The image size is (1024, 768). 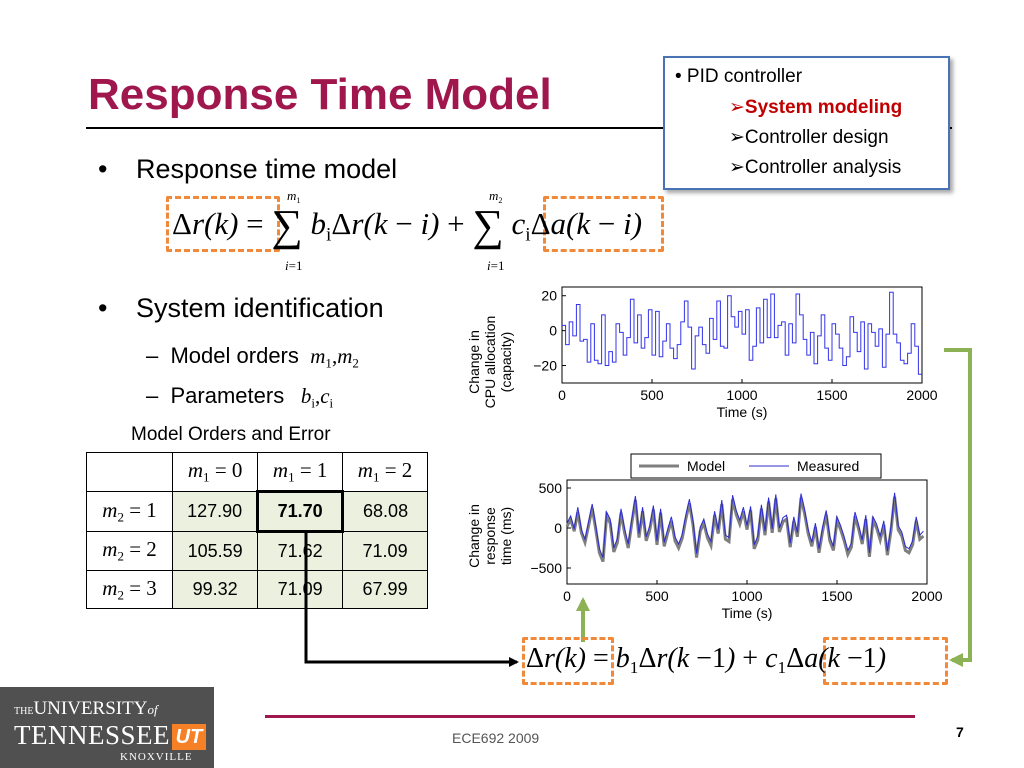 I want to click on y-tick-label: −20, so click(x=545, y=366).